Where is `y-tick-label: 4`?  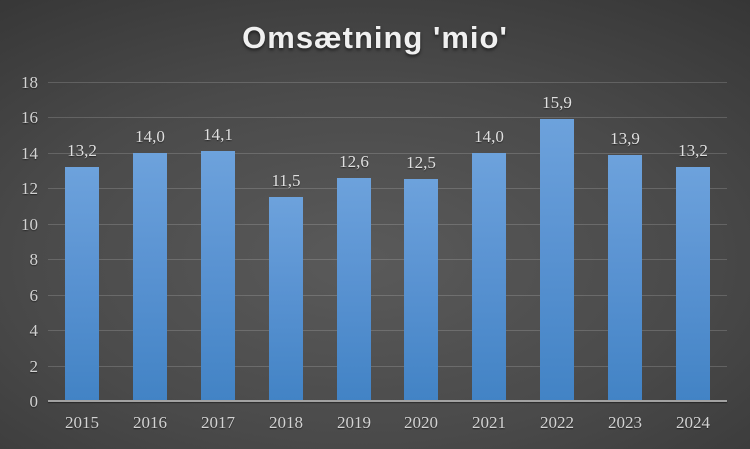 y-tick-label: 4 is located at coordinates (34, 330).